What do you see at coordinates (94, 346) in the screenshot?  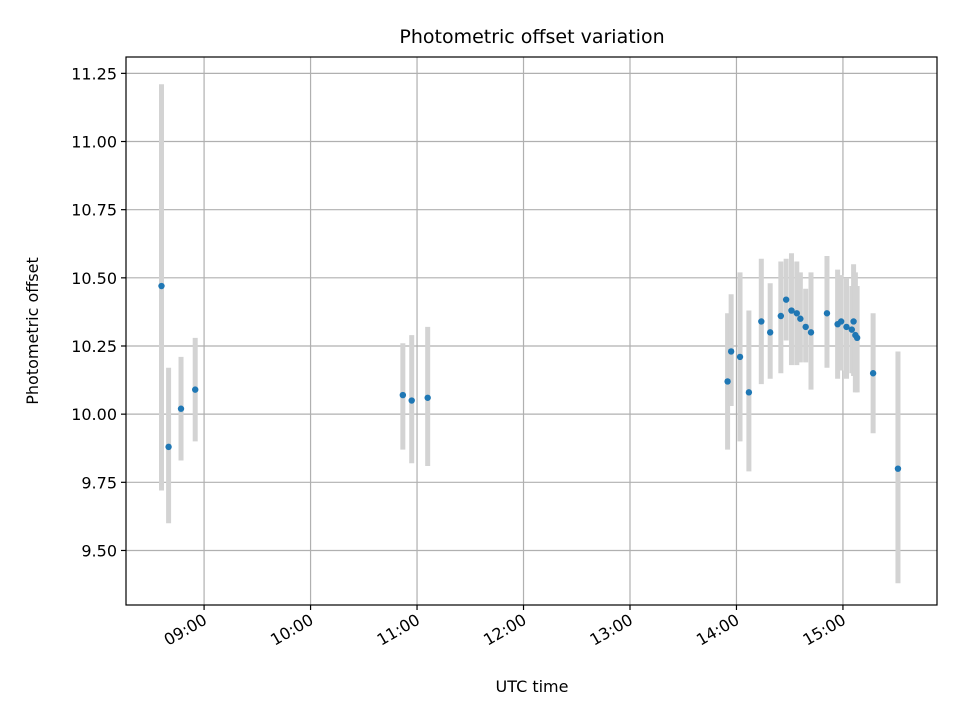 I see `y-tick-label: 10.25` at bounding box center [94, 346].